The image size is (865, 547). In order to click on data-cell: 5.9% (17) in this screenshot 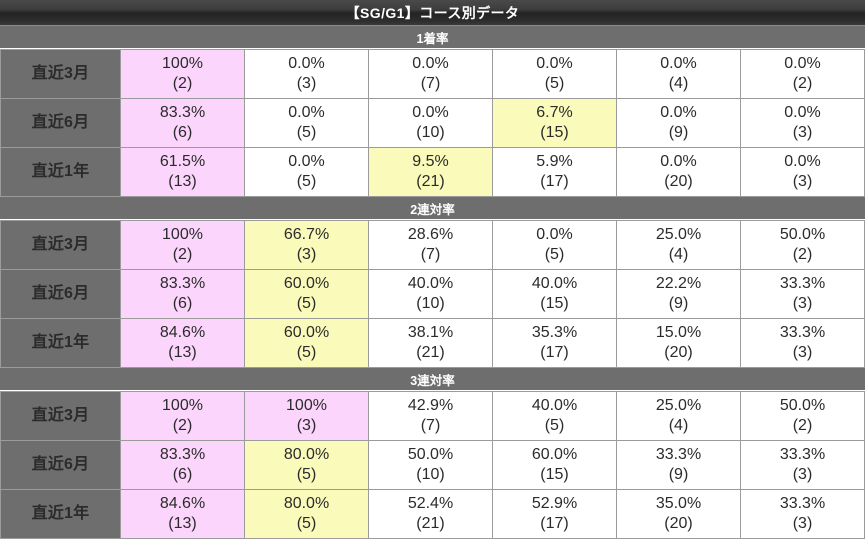, I will do `click(554, 172)`.